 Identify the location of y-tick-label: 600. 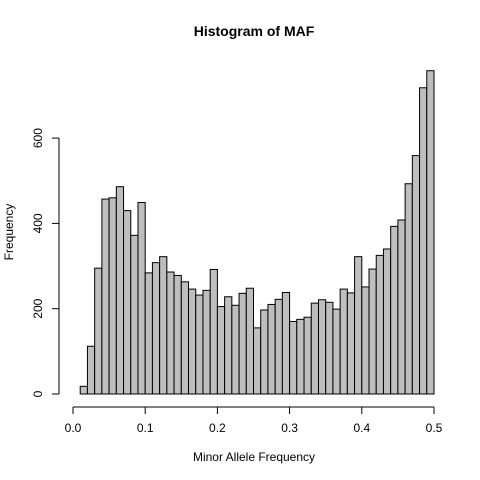
(38, 138).